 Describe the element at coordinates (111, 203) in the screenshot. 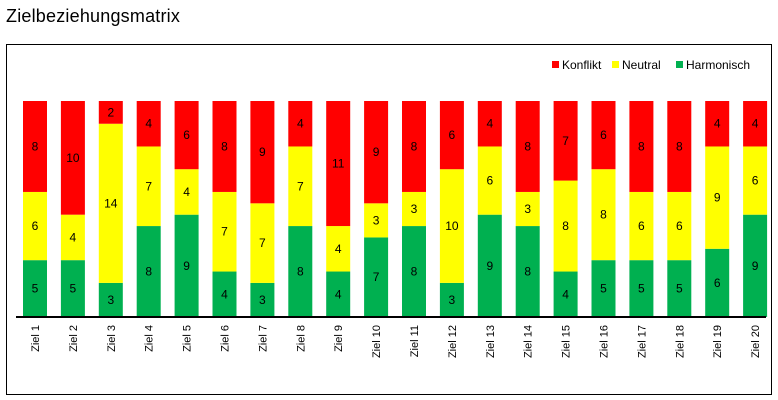

I see `data-label: 14` at that location.